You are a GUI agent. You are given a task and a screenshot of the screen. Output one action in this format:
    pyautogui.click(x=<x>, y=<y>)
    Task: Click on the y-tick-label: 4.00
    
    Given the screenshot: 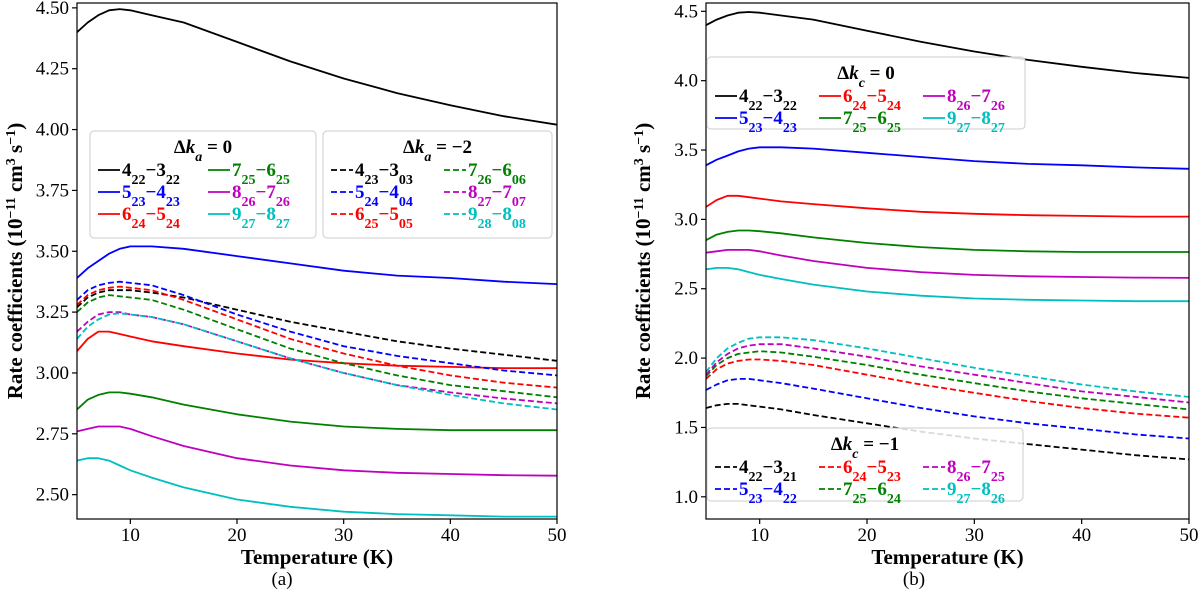 What is the action you would take?
    pyautogui.click(x=52, y=130)
    